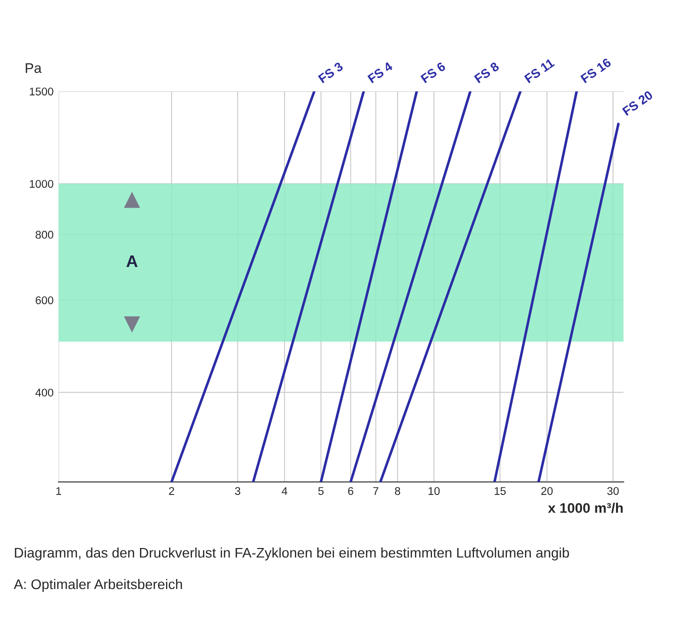 The height and width of the screenshot is (630, 689). What do you see at coordinates (42, 92) in the screenshot?
I see `y-tick-label: 1500` at bounding box center [42, 92].